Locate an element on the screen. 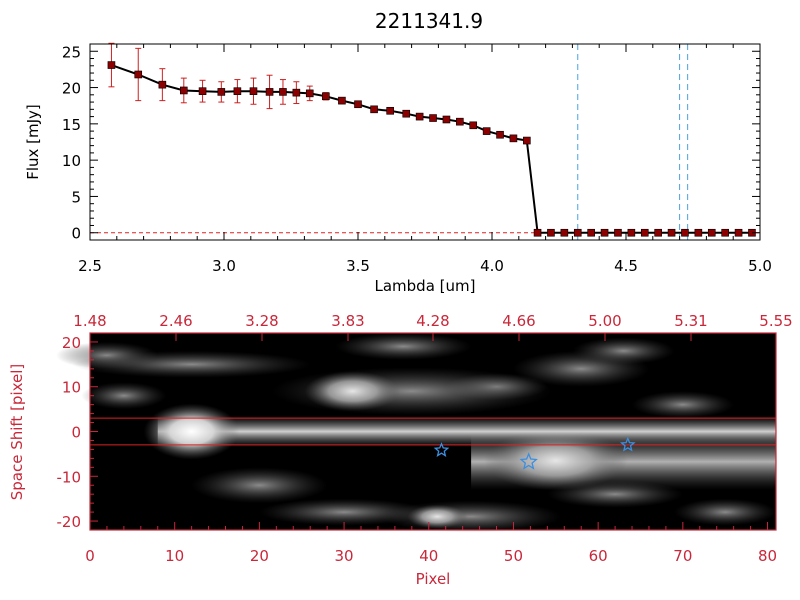  spectrum-x-tick-label-5: 5.0 is located at coordinates (760, 266).